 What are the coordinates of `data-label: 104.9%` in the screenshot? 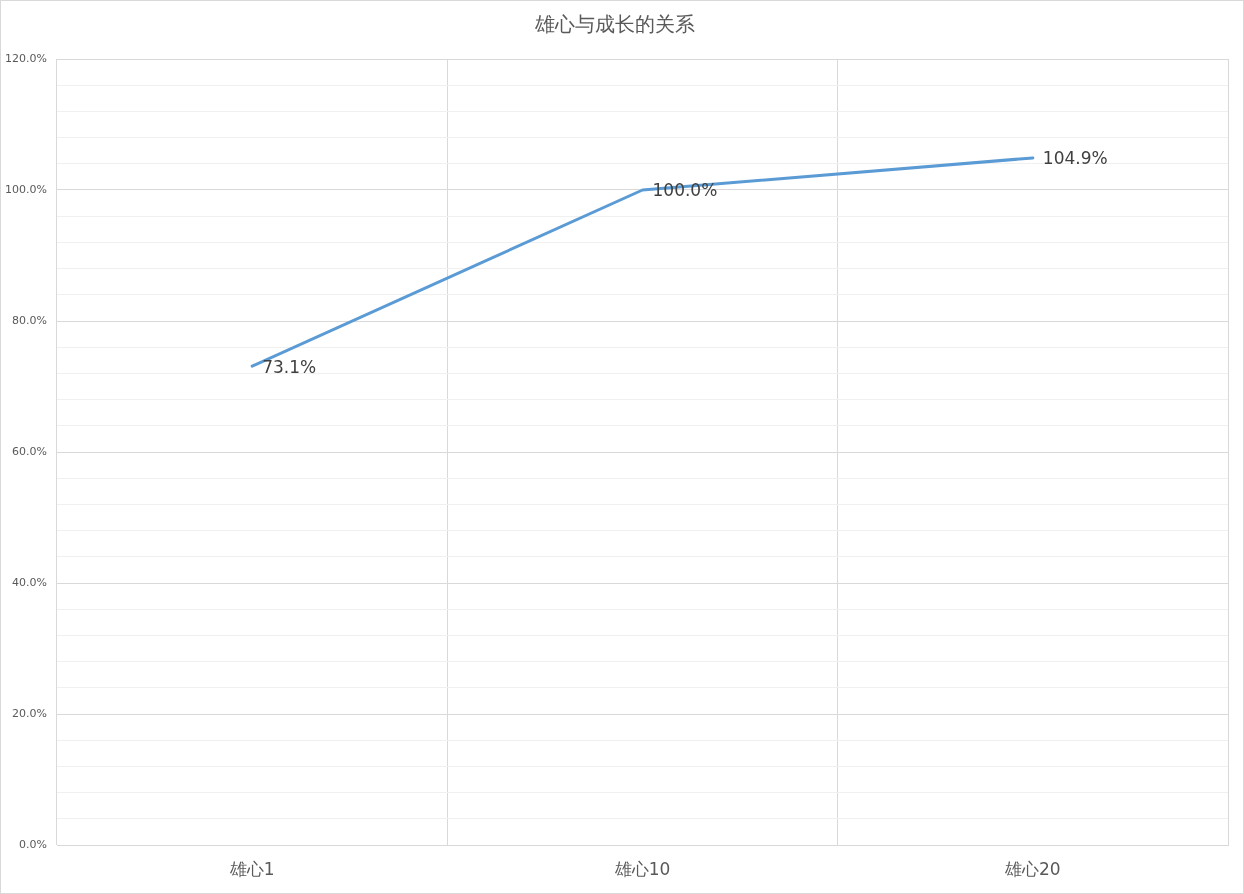 It's located at (1075, 158).